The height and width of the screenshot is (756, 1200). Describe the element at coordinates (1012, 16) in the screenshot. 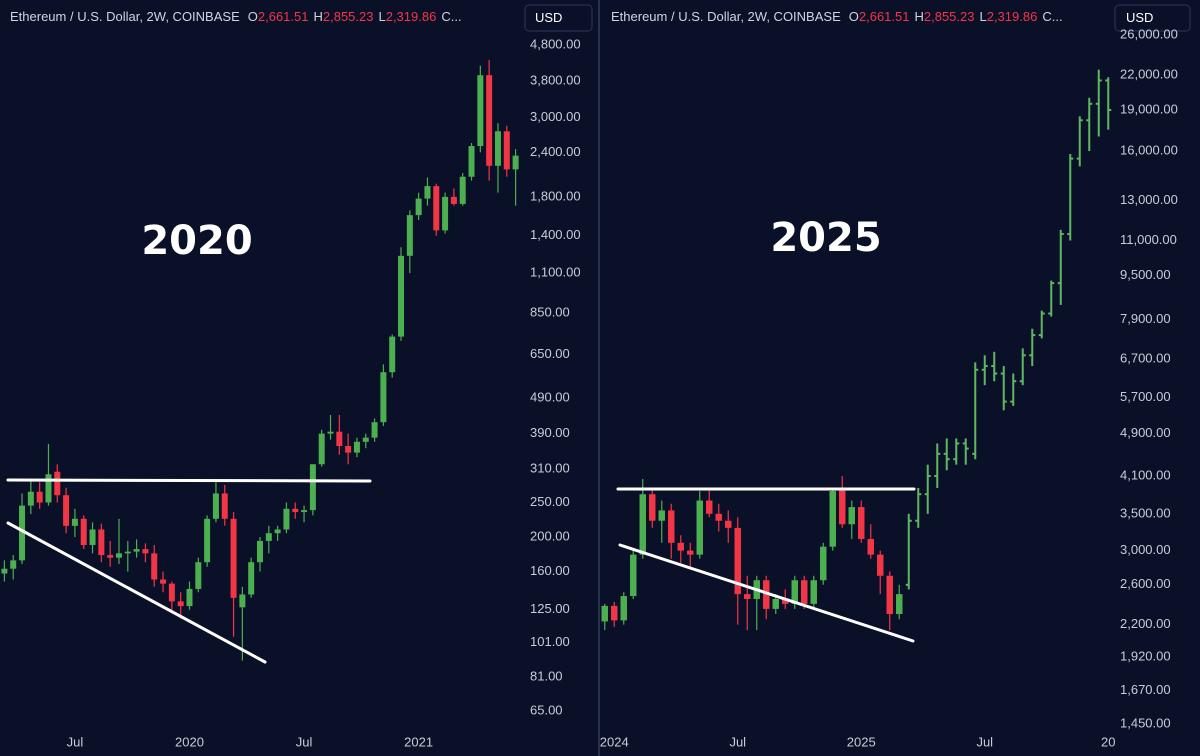

I see `ohlc-value: 2,319.86` at that location.